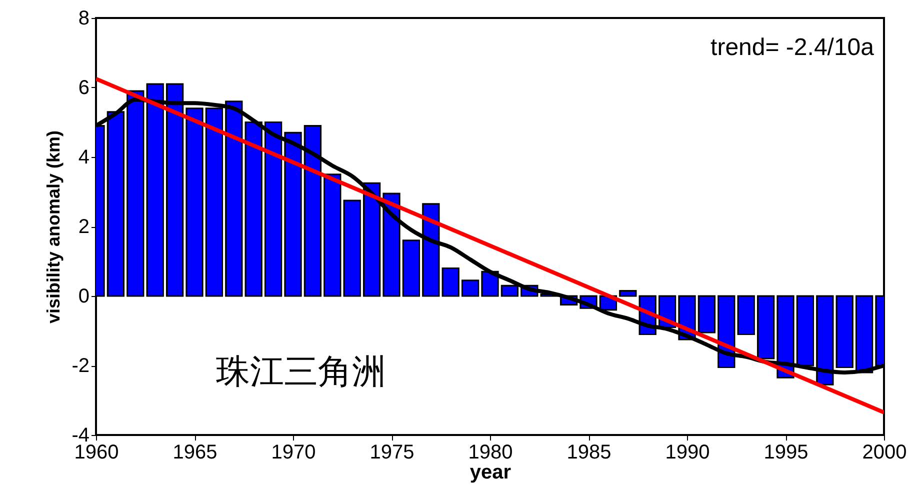 Image resolution: width=922 pixels, height=495 pixels. What do you see at coordinates (54, 227) in the screenshot?
I see `y-axis-title: visibility anomaly (km)` at bounding box center [54, 227].